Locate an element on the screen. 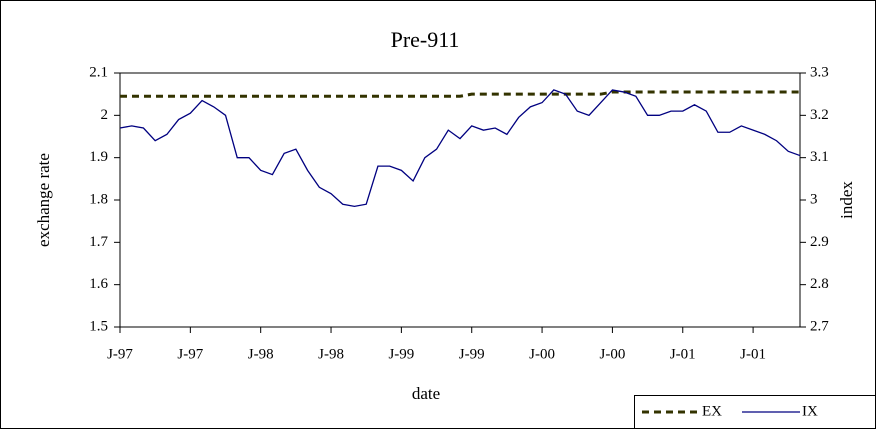 The height and width of the screenshot is (430, 877). y-tick-label: 2 is located at coordinates (105, 115).